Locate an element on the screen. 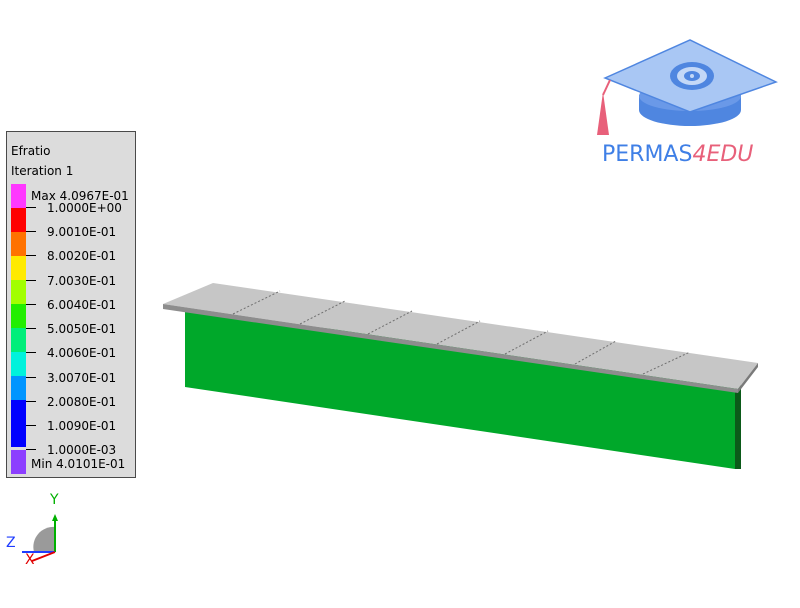  triad-y-label: Y is located at coordinates (54, 500).